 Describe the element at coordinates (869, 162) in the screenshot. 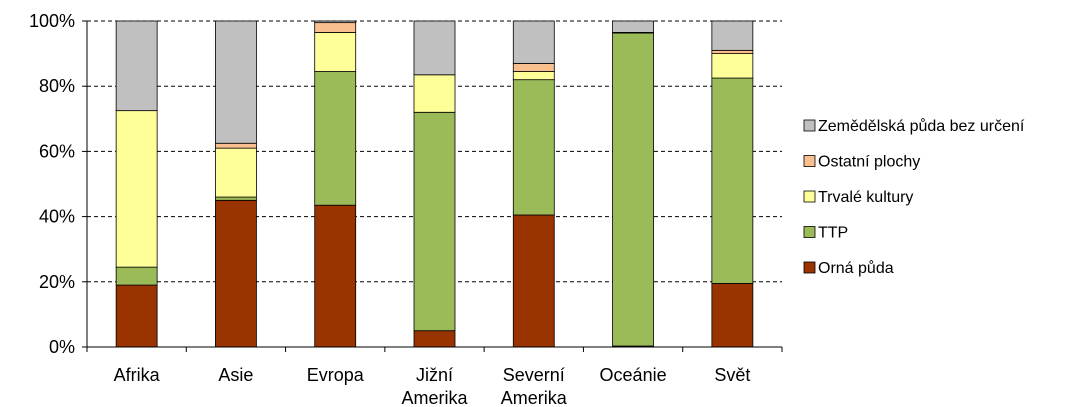

I see `legend-label: Ostatní plochy` at that location.